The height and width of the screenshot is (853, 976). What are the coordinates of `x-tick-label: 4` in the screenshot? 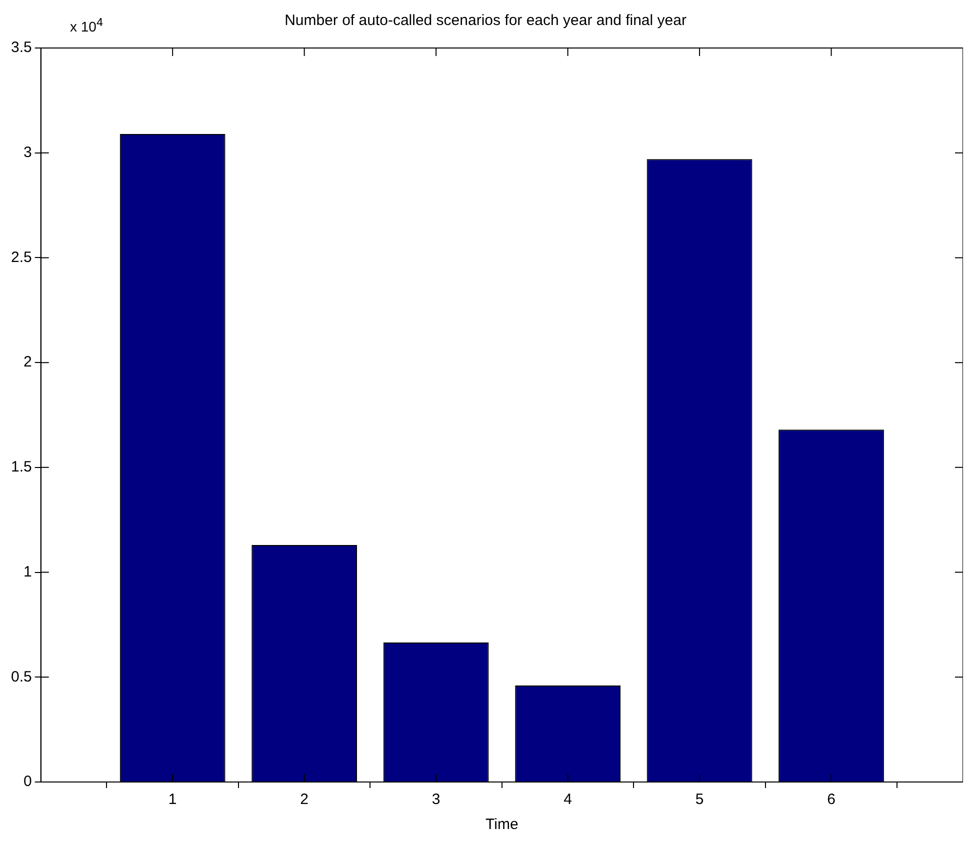 It's located at (568, 799).